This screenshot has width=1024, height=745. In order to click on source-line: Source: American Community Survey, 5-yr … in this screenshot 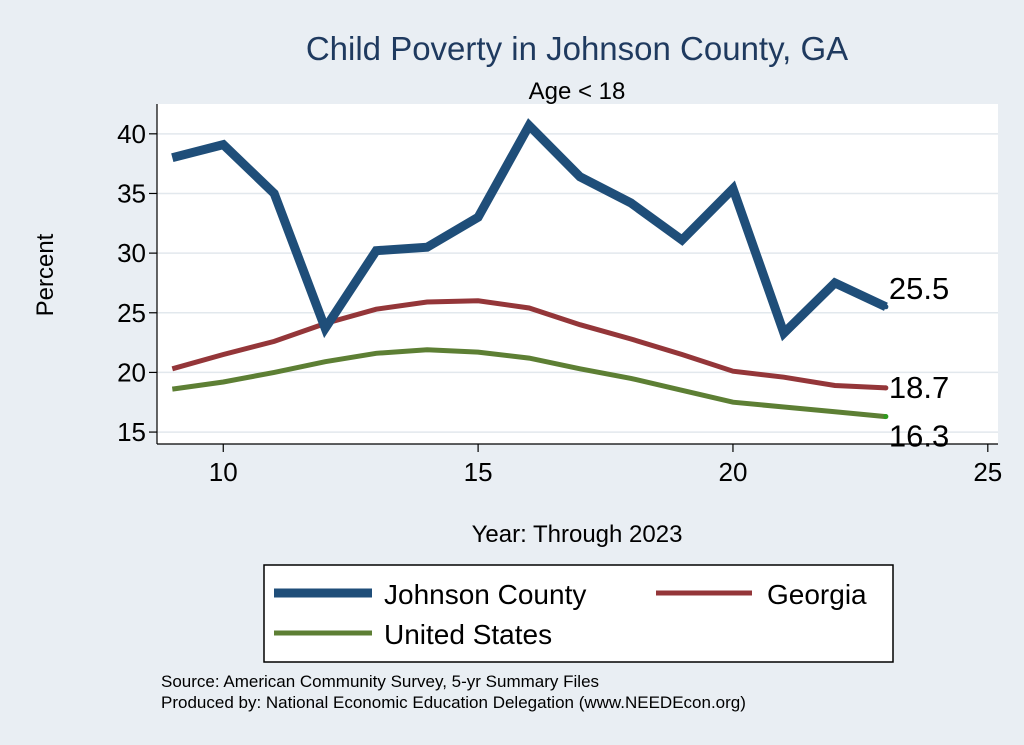, I will do `click(380, 681)`.